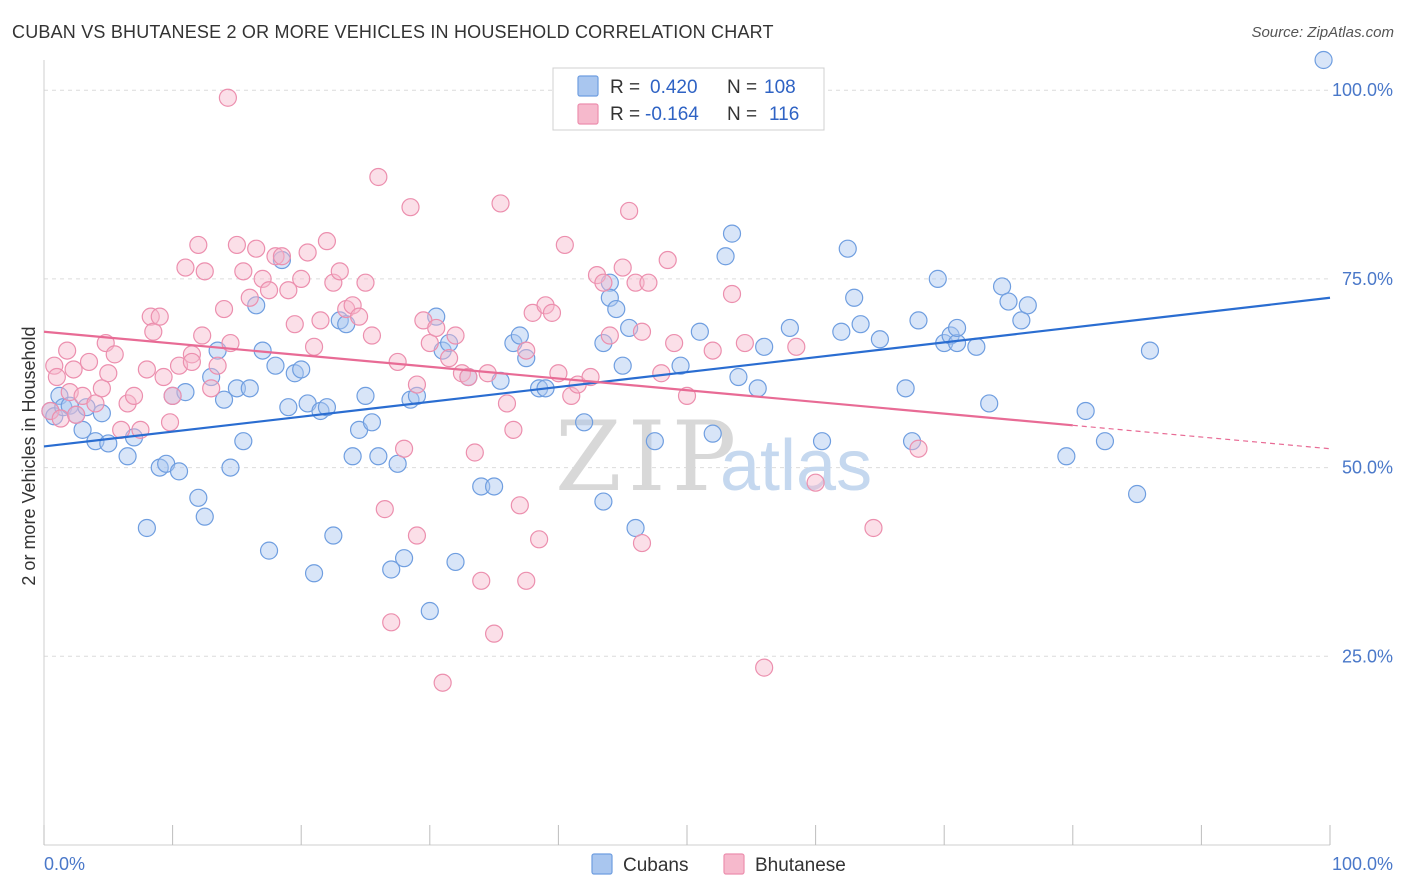 This screenshot has width=1406, height=892. I want to click on y-tick-label: 75.0%, so click(1367, 279).